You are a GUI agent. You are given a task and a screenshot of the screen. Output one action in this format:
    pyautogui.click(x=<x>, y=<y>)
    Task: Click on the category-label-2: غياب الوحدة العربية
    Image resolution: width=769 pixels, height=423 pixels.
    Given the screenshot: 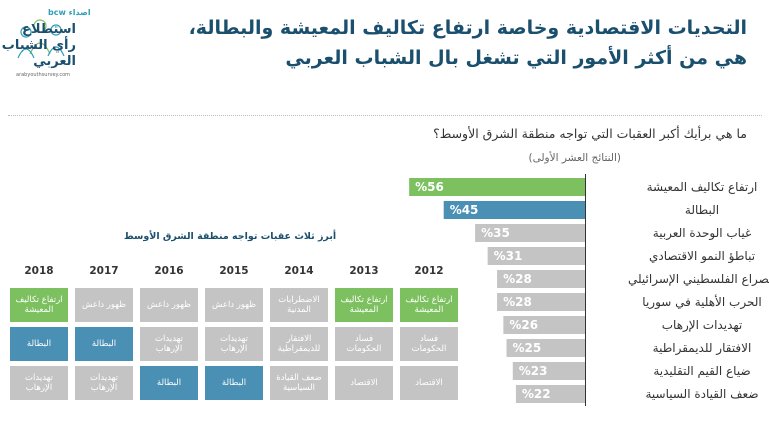 What is the action you would take?
    pyautogui.click(x=702, y=233)
    